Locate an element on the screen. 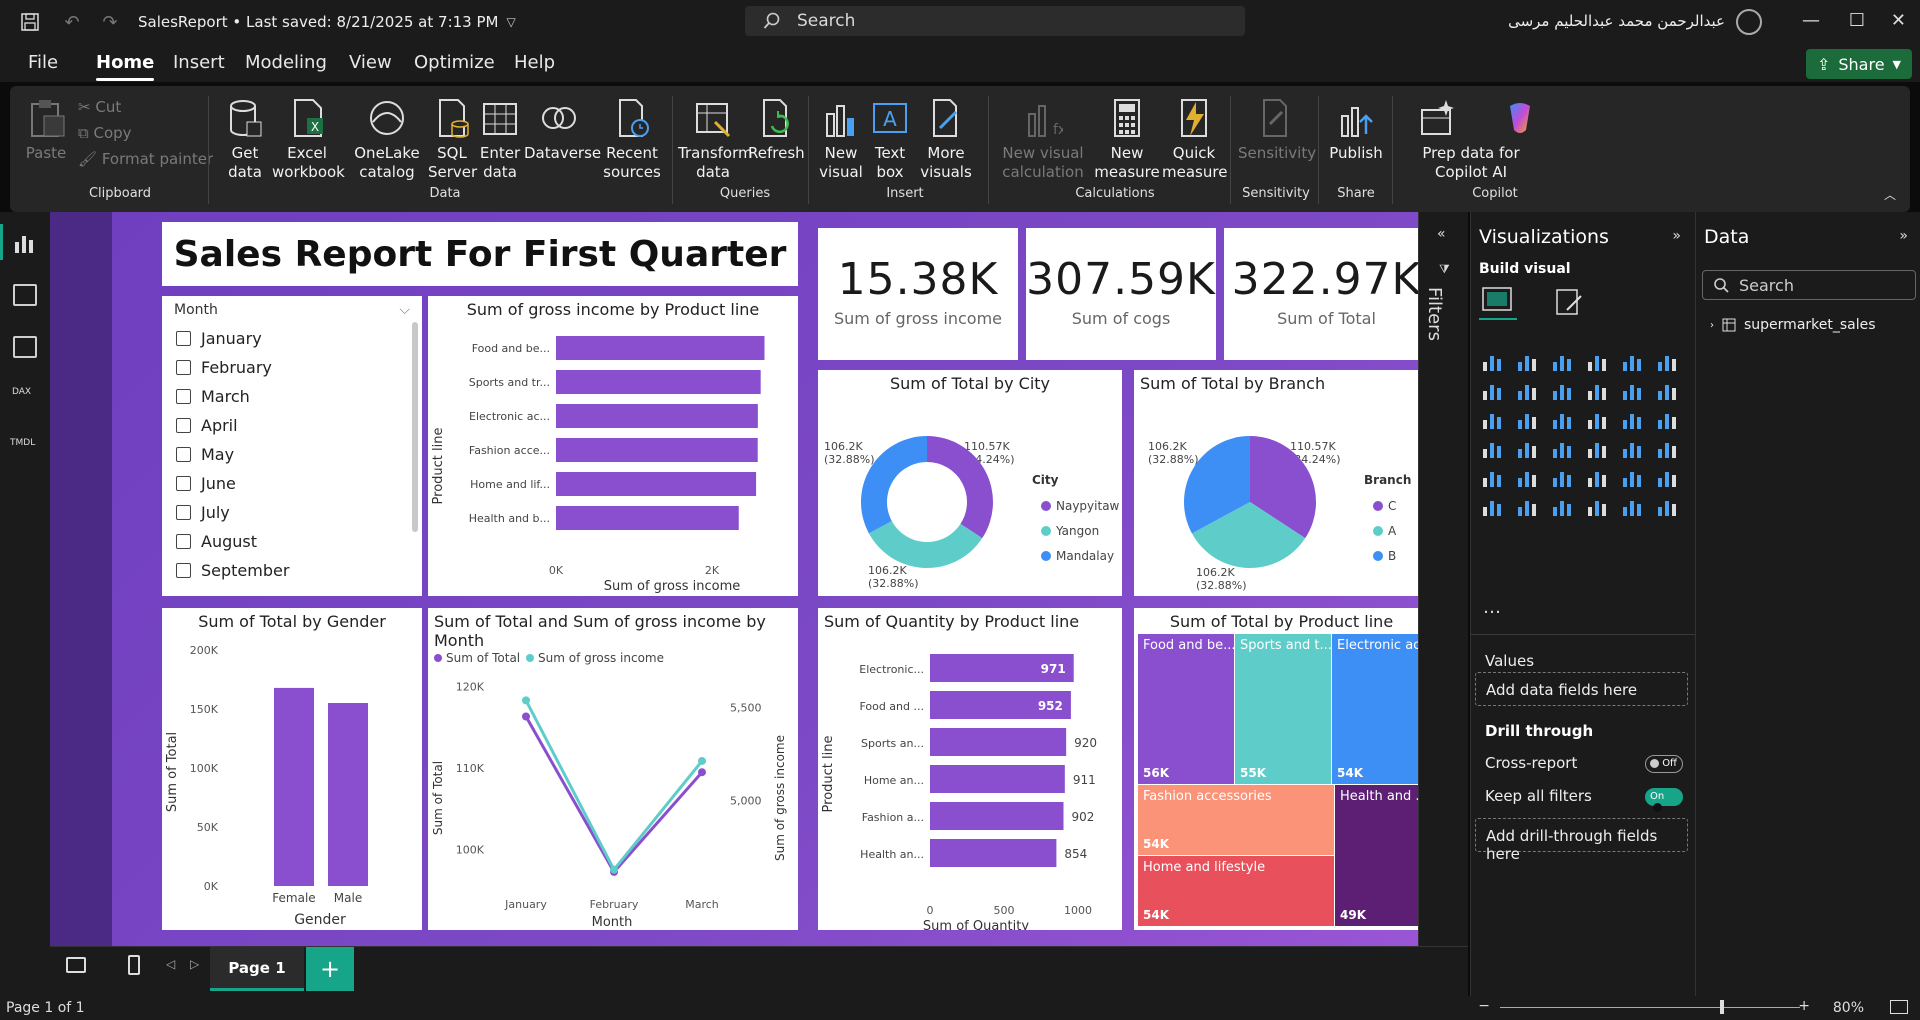 This screenshot has width=1920, height=1020. slicer-item-may: May is located at coordinates (299, 454).